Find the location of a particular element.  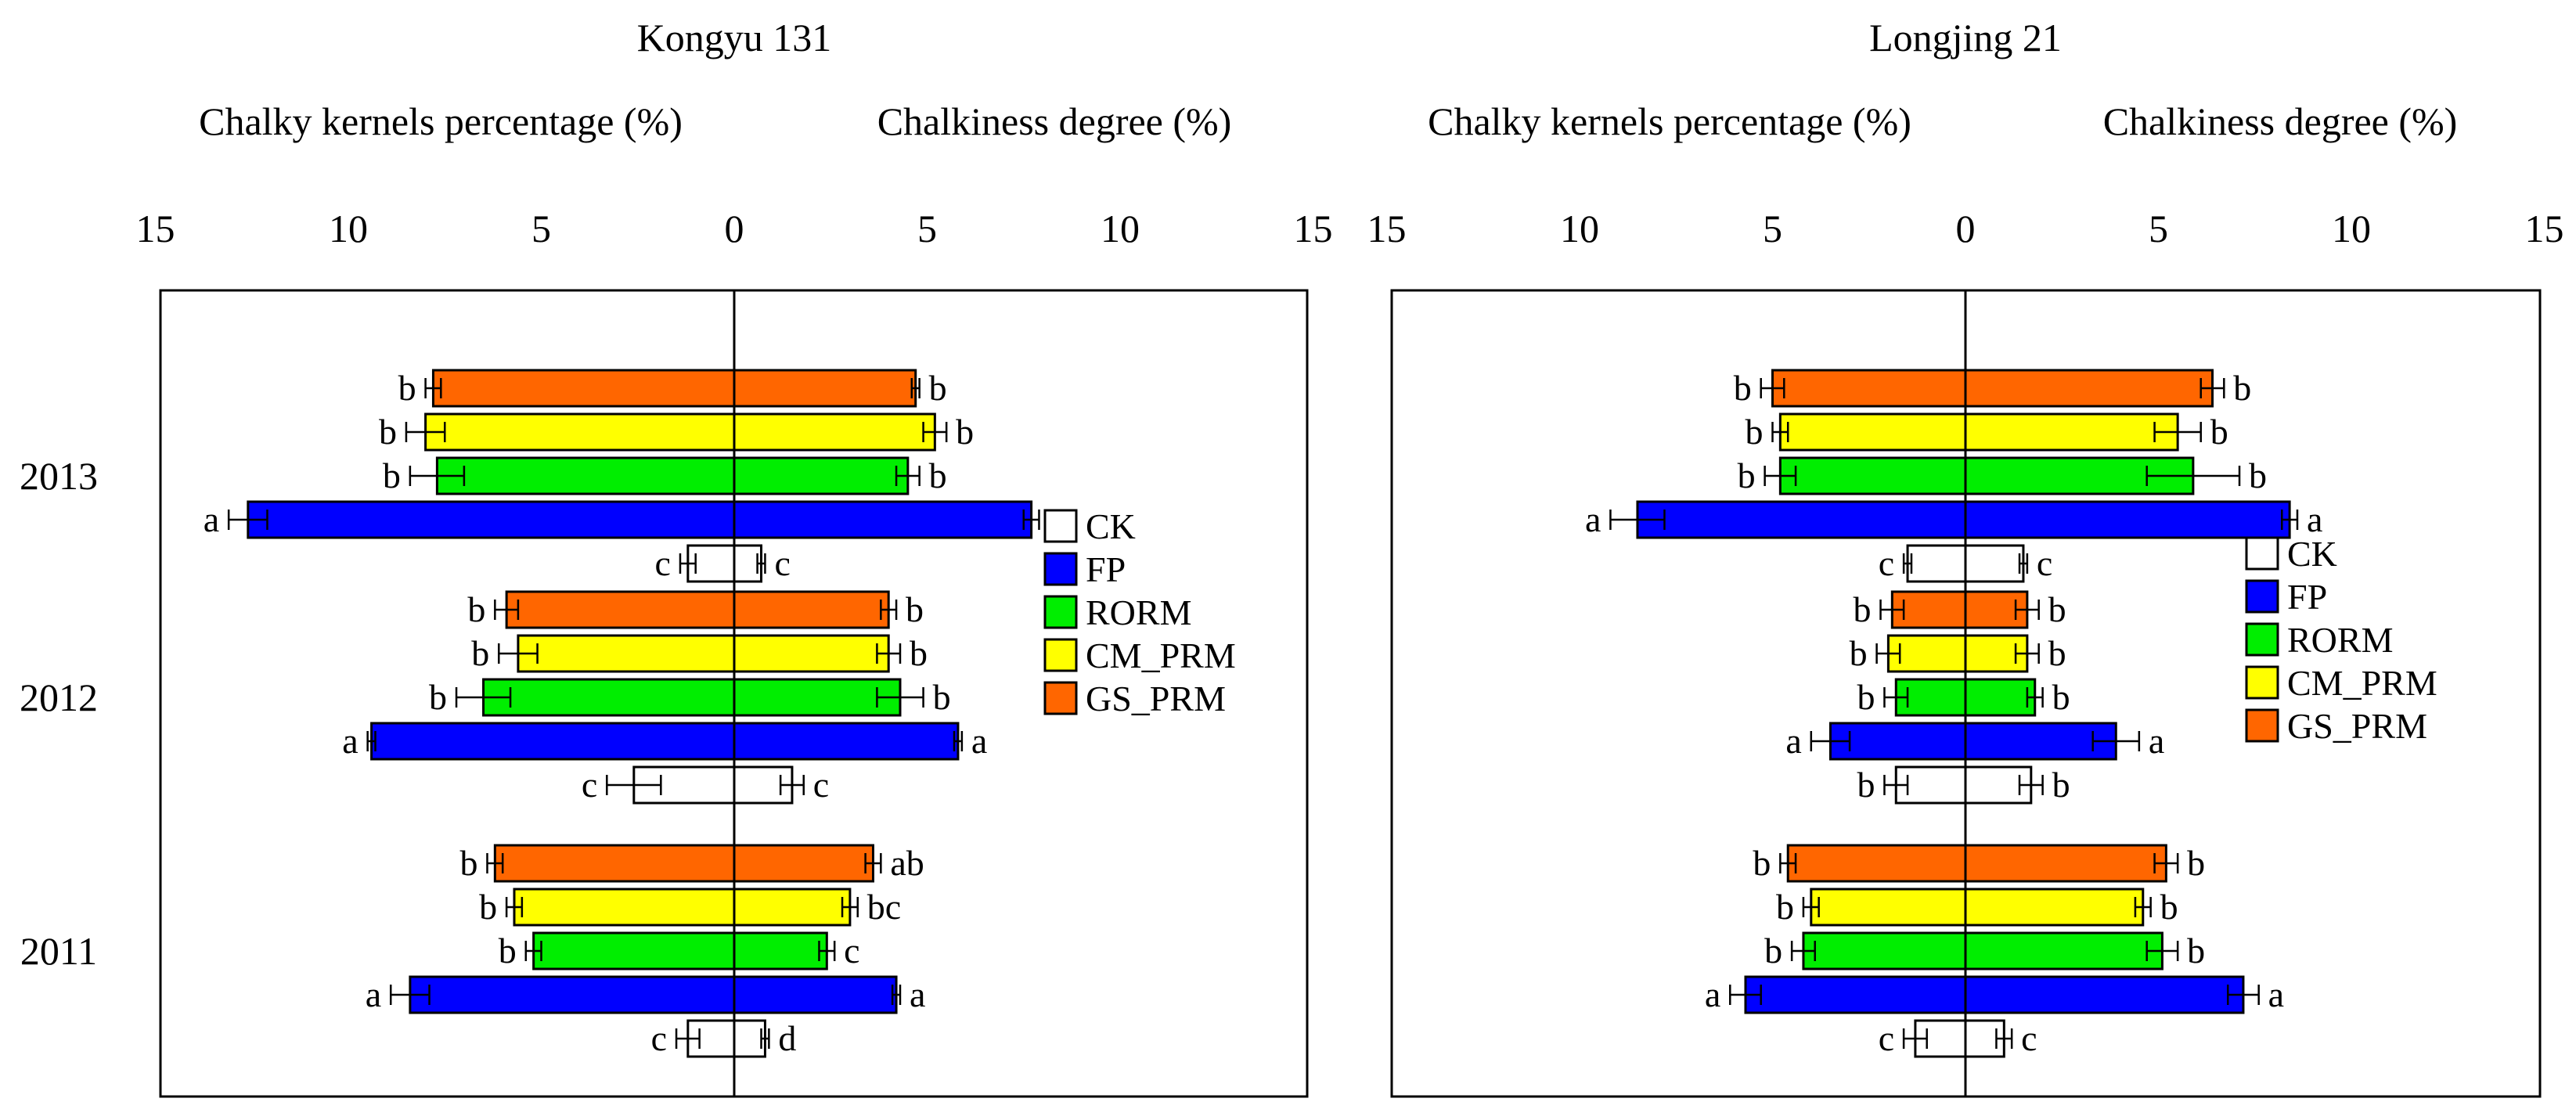

bar-left-CK is located at coordinates (1936, 563).